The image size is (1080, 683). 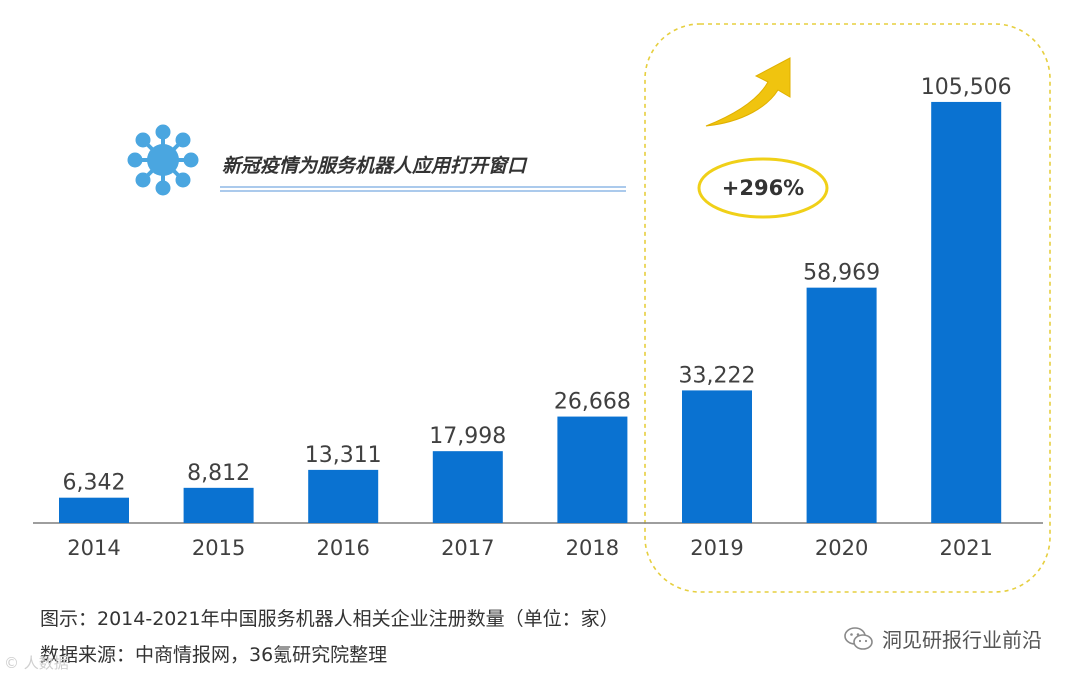 I want to click on x-tick-2018: 2018, so click(x=592, y=548).